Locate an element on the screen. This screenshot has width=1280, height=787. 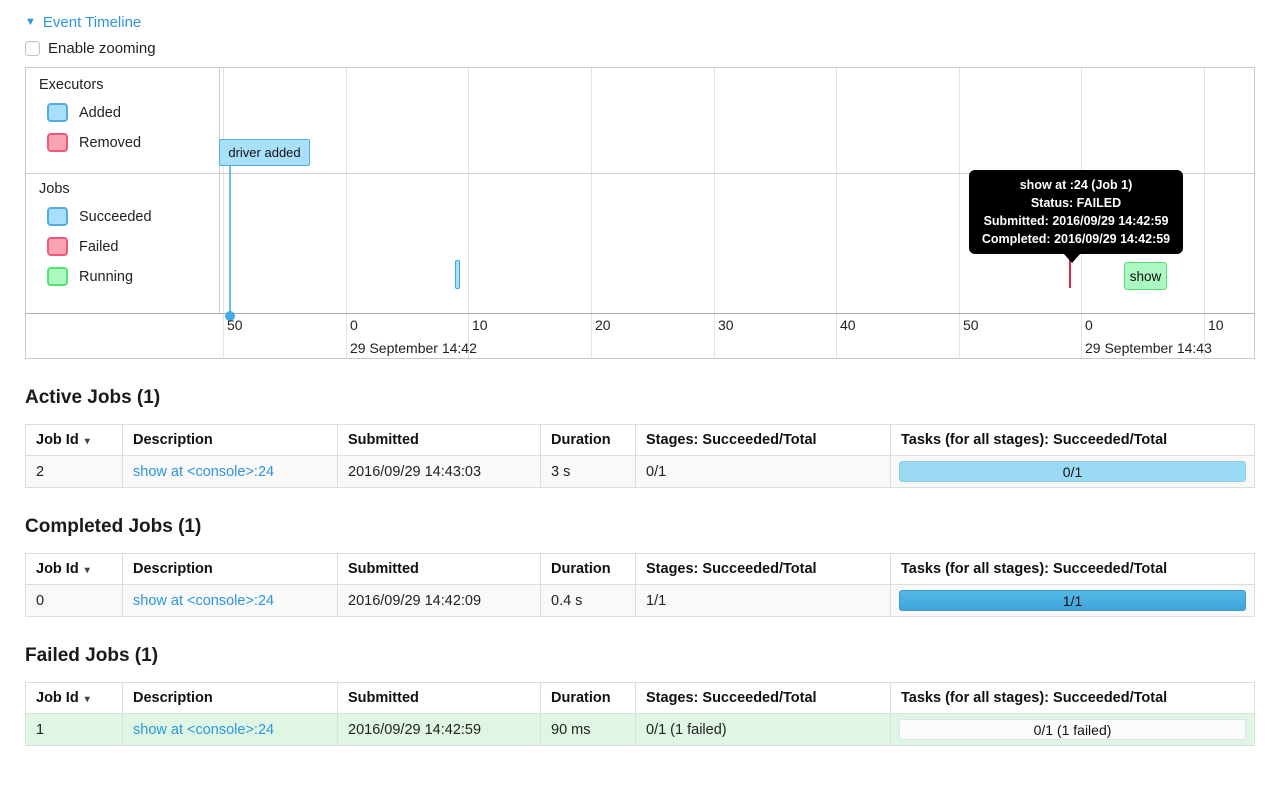
failed-swatch-icon is located at coordinates (57, 246).